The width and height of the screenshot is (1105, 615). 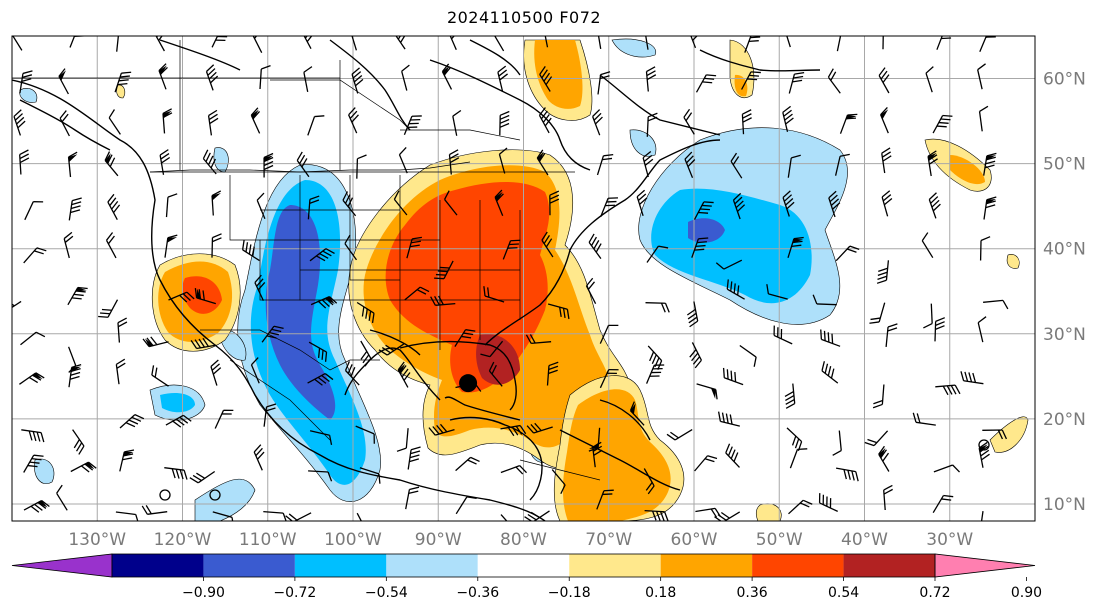 I want to click on longitude-label: 110°W, so click(x=268, y=540).